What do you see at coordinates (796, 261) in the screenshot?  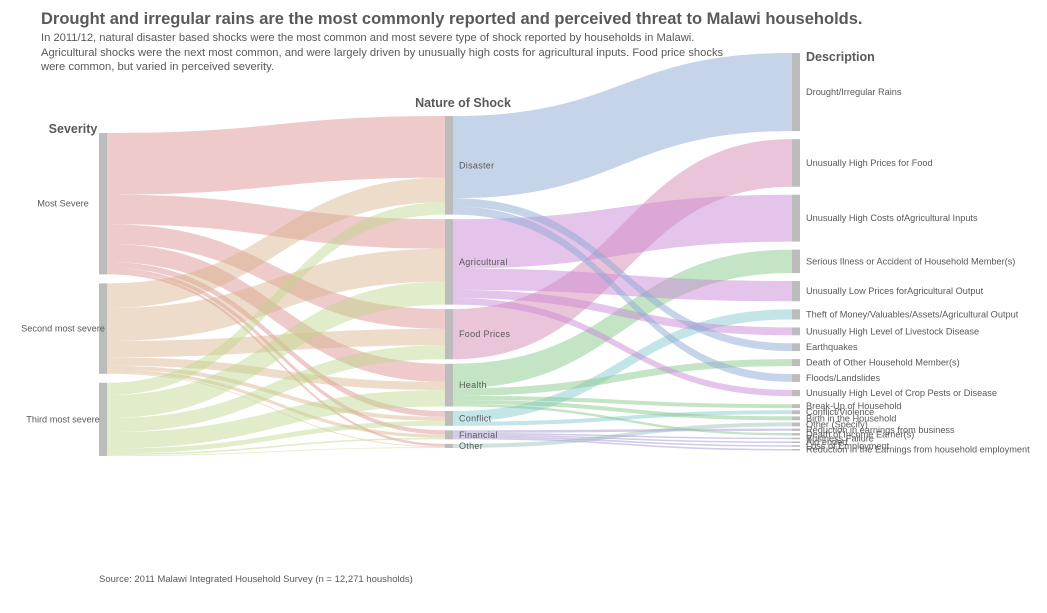 I see `node-description-d_illness` at bounding box center [796, 261].